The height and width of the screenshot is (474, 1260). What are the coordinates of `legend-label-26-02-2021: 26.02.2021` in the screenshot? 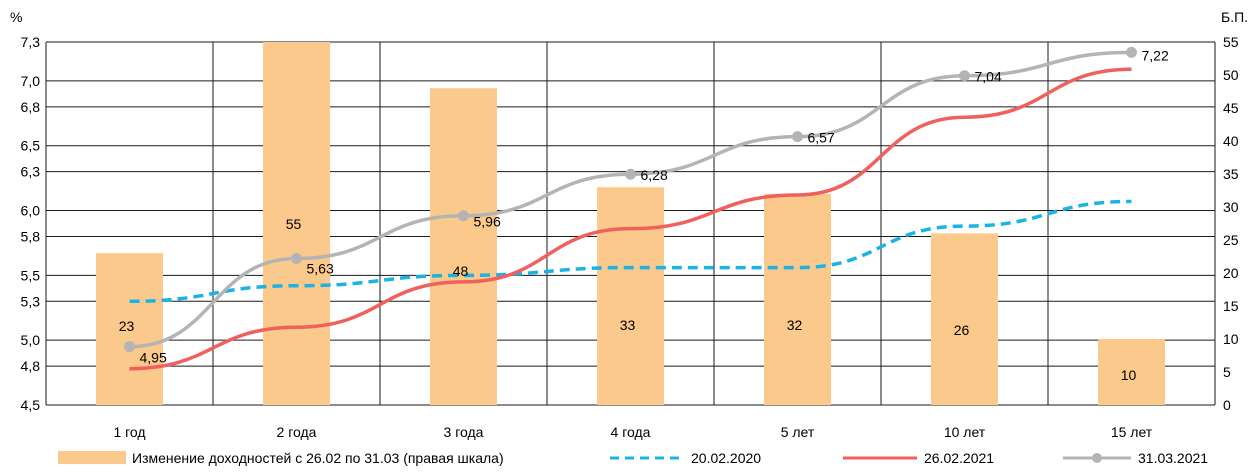 It's located at (959, 458).